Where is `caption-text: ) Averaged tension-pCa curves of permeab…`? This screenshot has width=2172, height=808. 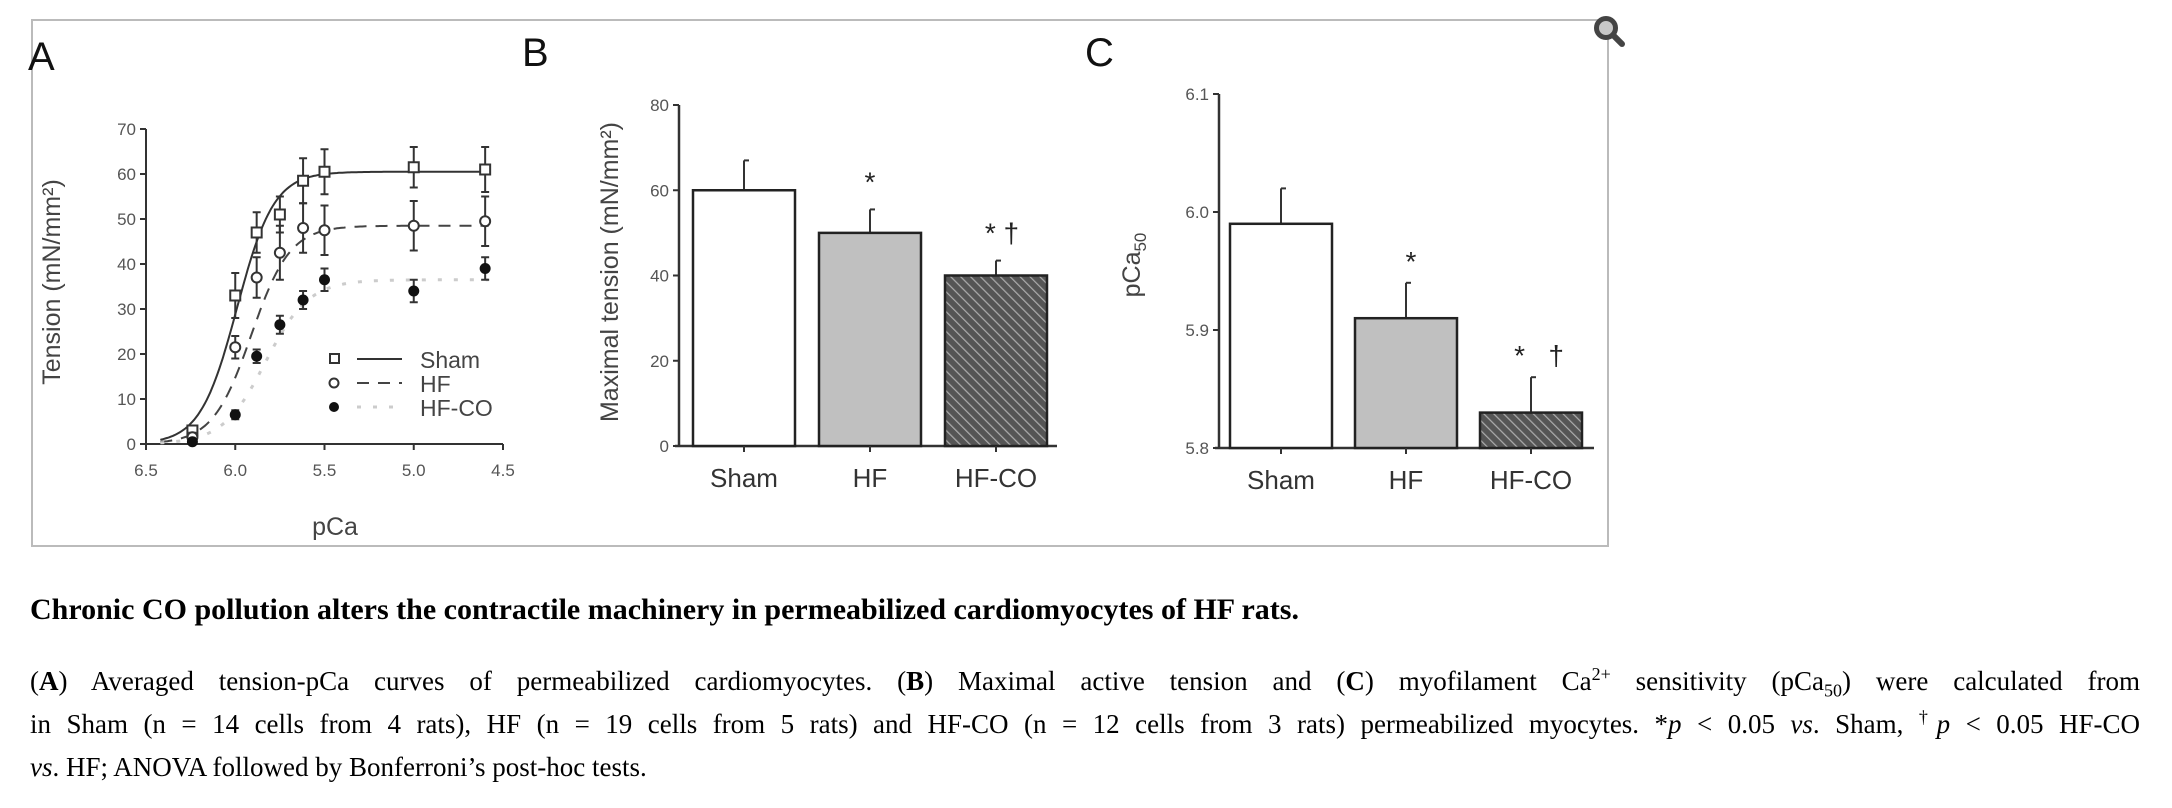
caption-text: ) Averaged tension-pCa curves of permeab… is located at coordinates (482, 681).